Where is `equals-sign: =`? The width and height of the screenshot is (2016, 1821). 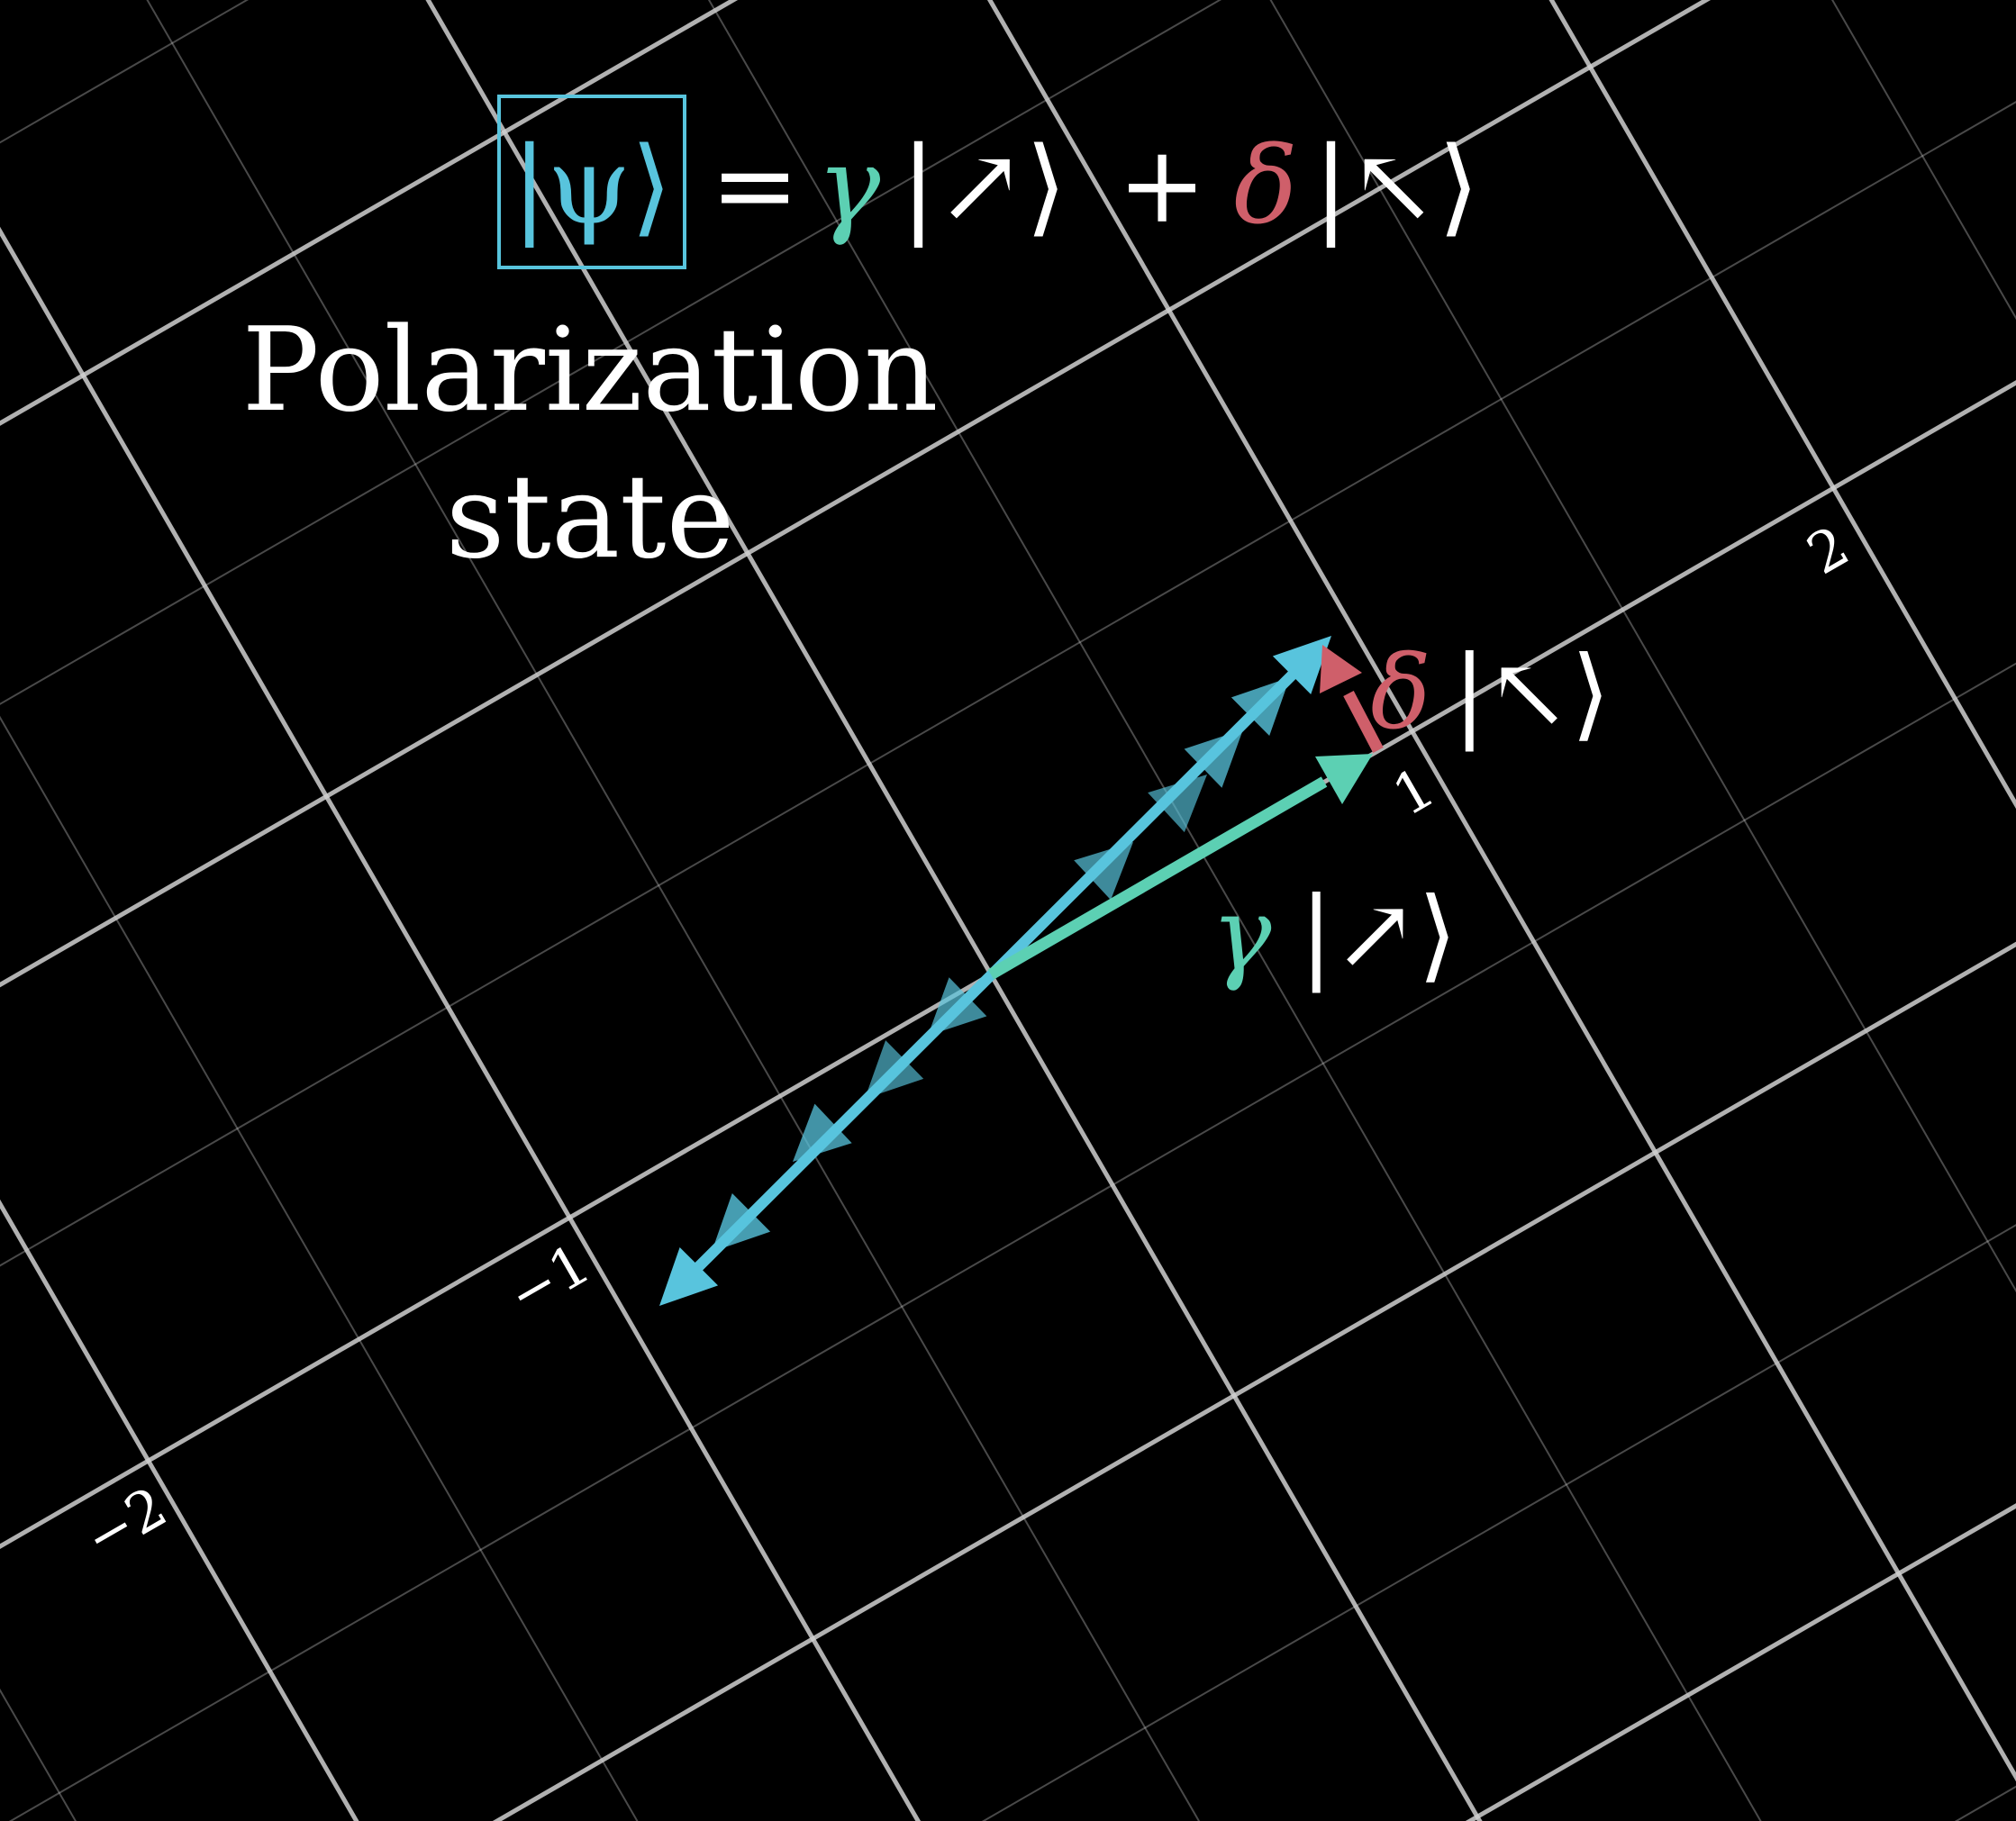 equals-sign: = is located at coordinates (755, 184).